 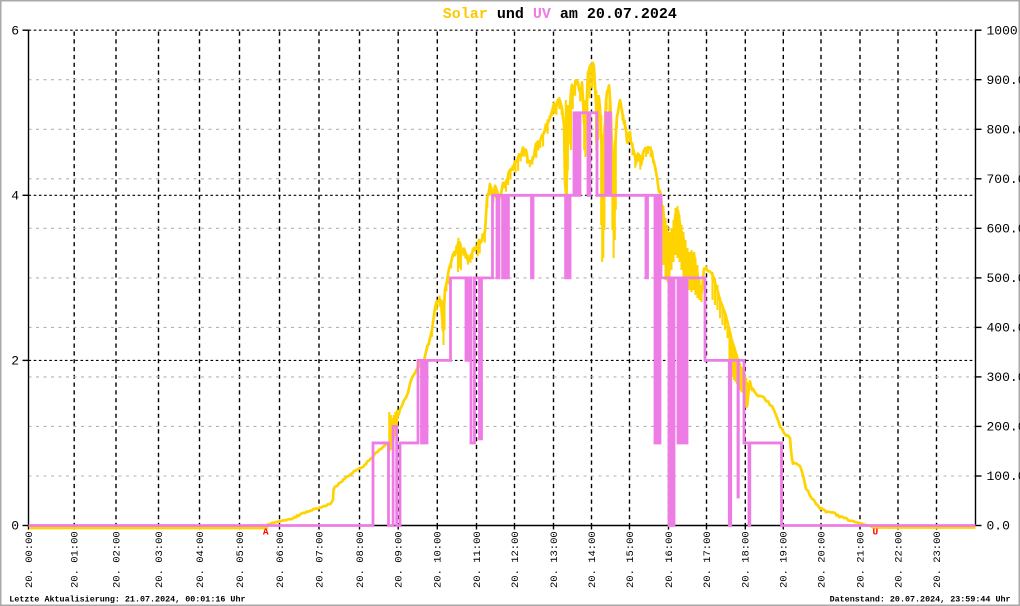 What do you see at coordinates (241, 559) in the screenshot?
I see `svg-text: 20. 05:00` at bounding box center [241, 559].